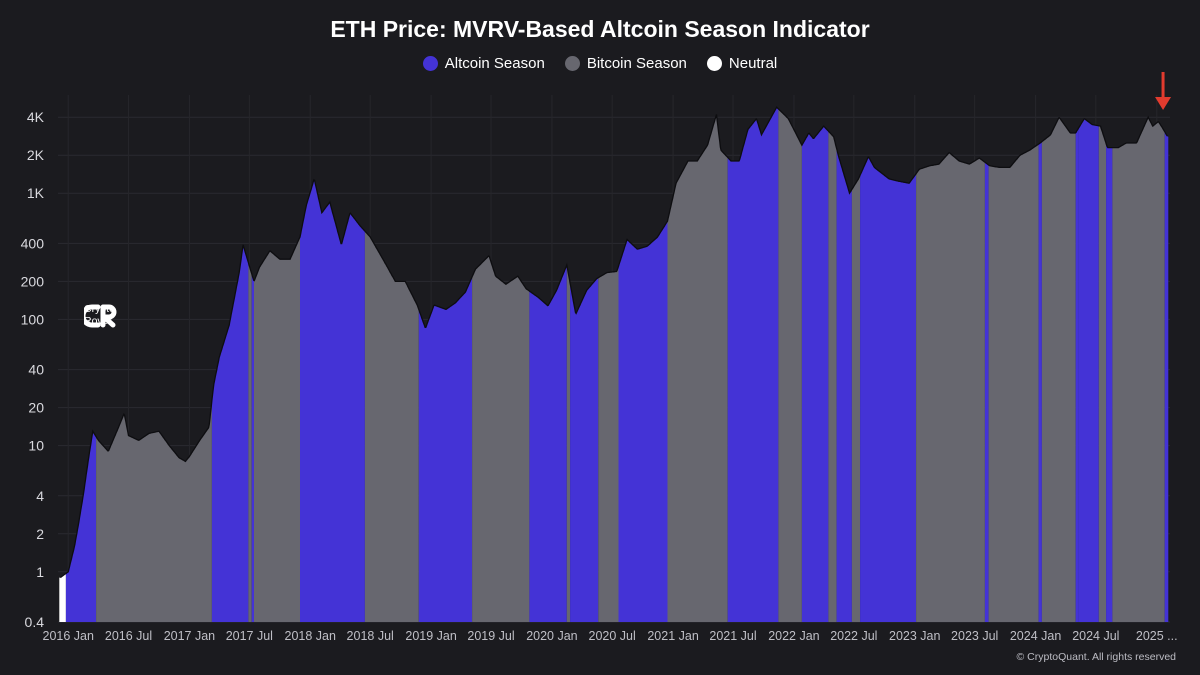  What do you see at coordinates (853, 636) in the screenshot?
I see `x-tick-label: 2022 Jul` at bounding box center [853, 636].